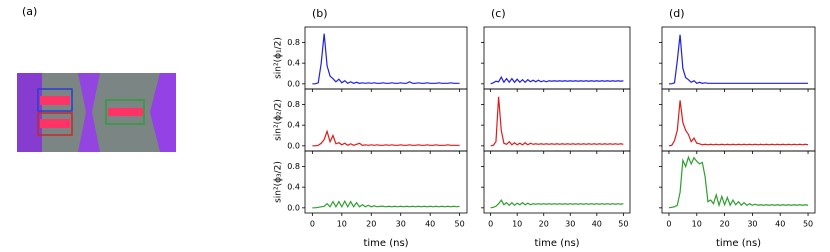 This screenshot has height=252, width=830. What do you see at coordinates (320, 13) in the screenshot?
I see `panel-title: (b)` at bounding box center [320, 13].